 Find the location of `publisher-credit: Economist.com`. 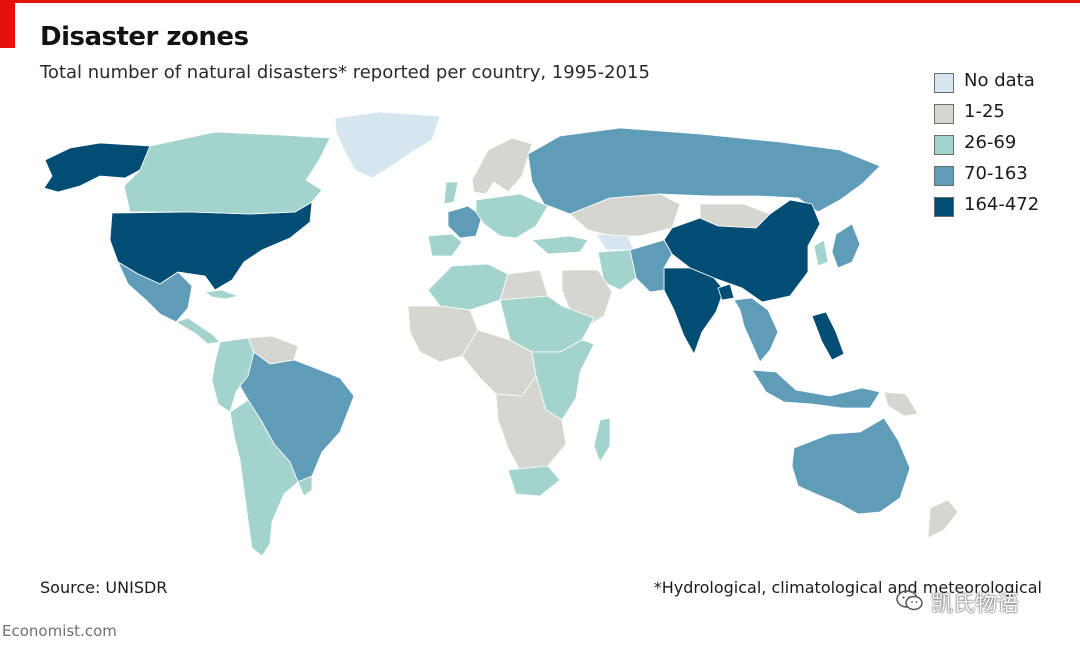

publisher-credit: Economist.com is located at coordinates (59, 631).